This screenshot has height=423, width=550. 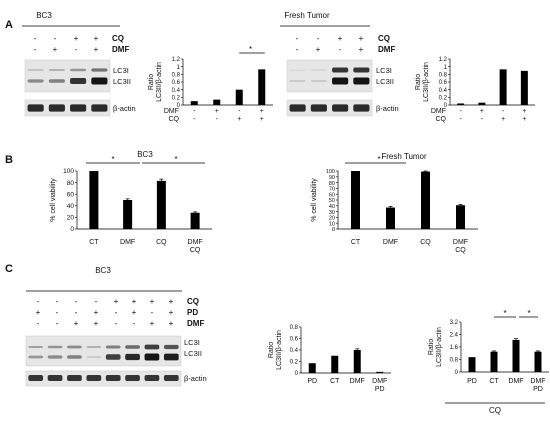 I want to click on B_right-tick-label: 40, so click(x=332, y=207).